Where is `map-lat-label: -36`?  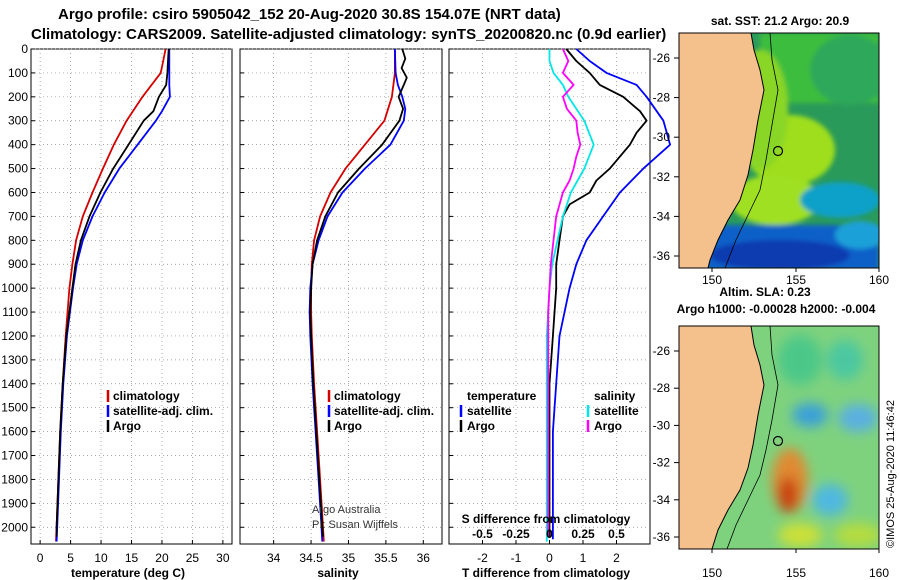
map-lat-label: -36 is located at coordinates (662, 256).